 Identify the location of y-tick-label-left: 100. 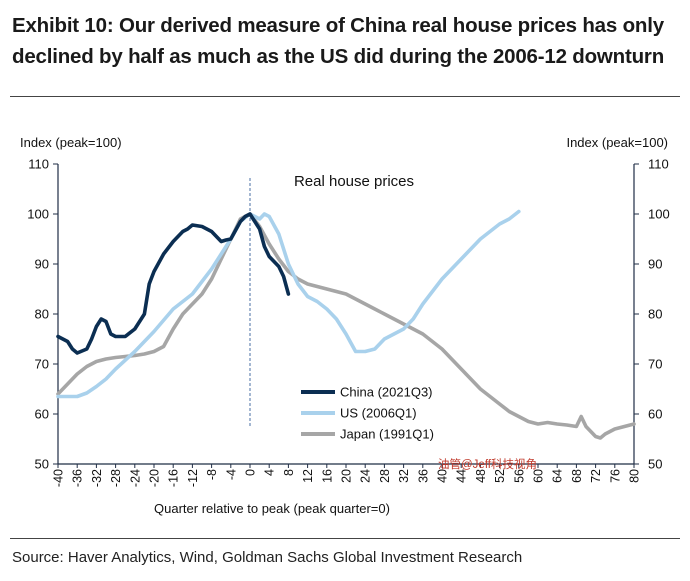
(38, 214).